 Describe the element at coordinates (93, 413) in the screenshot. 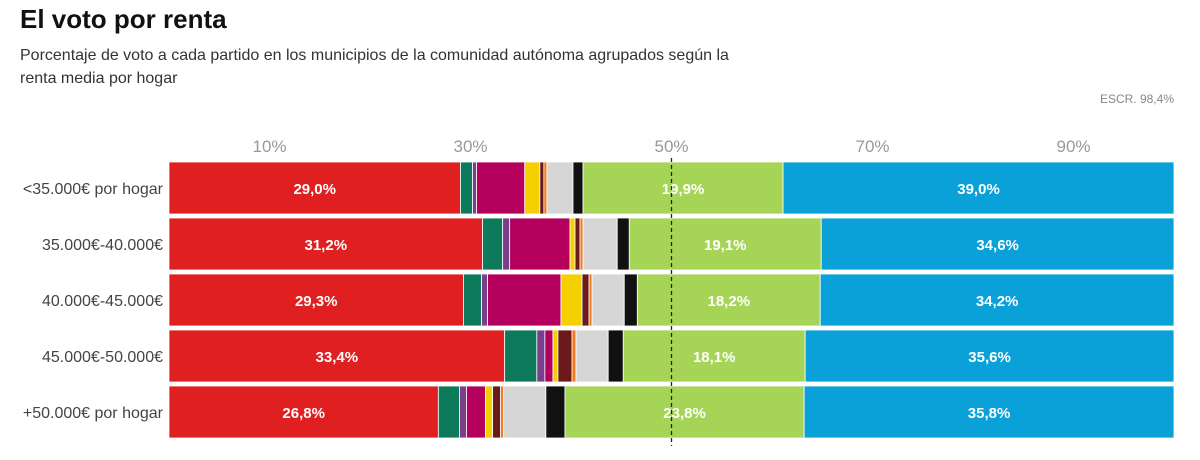

I see `category-label: +50.000€ por hogar` at that location.